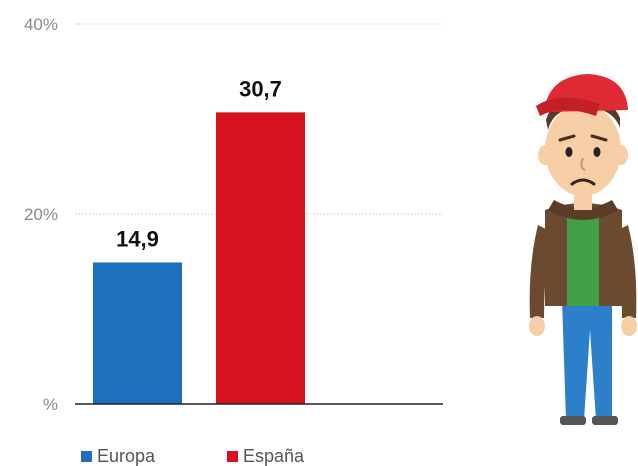 The width and height of the screenshot is (638, 466). What do you see at coordinates (126, 456) in the screenshot?
I see `legend-label: Europa` at bounding box center [126, 456].